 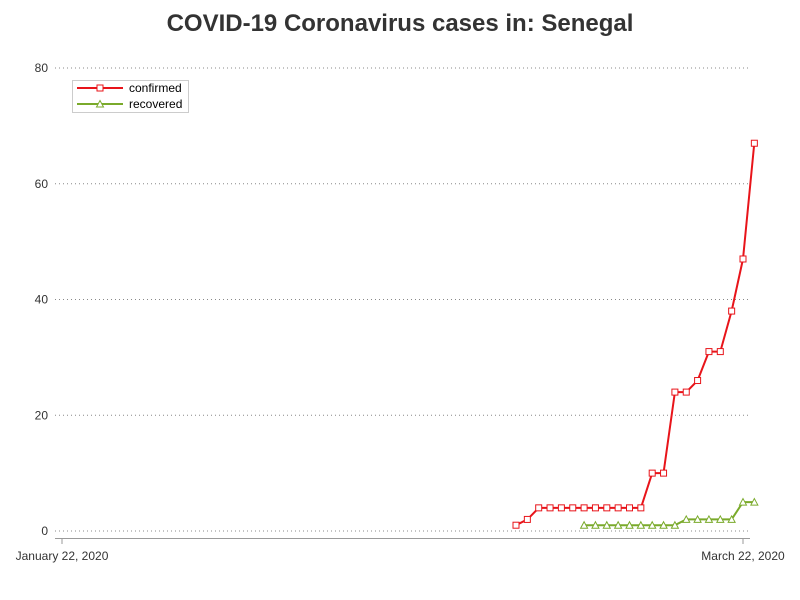 I want to click on legend-label-confirmed: confirmed, so click(x=155, y=88).